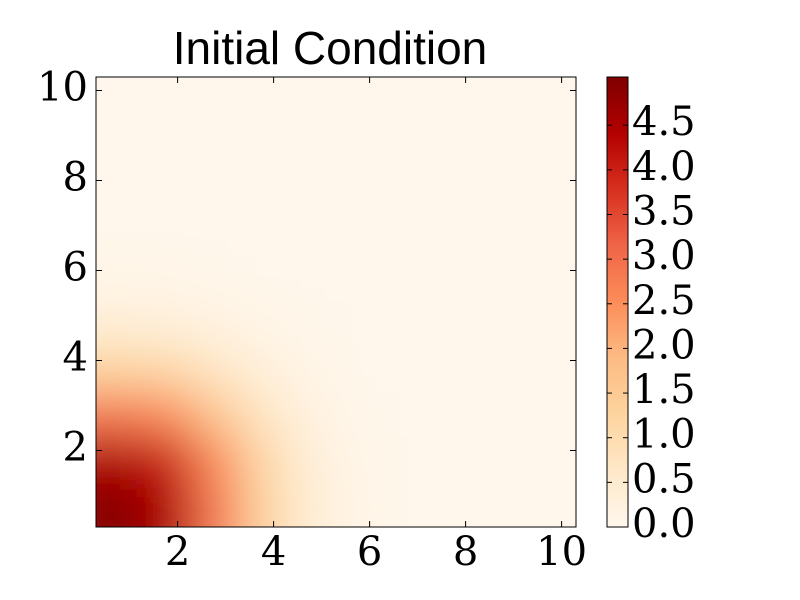  I want to click on colorbar-tick-label: 1.5, so click(664, 390).